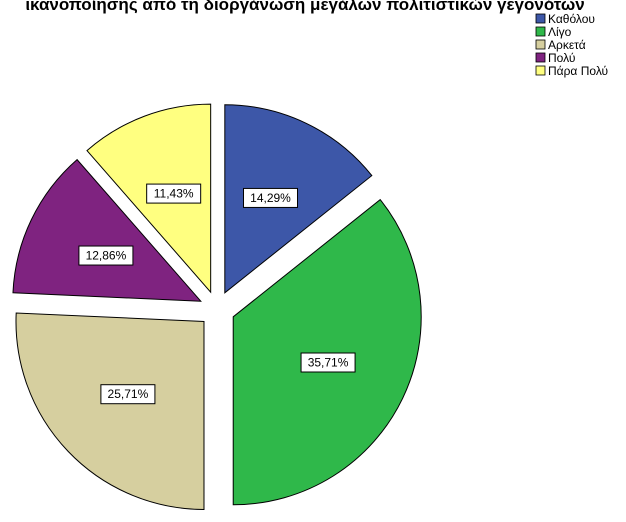 The image size is (626, 522). I want to click on data-label-text-5: 11,43%, so click(174, 194).